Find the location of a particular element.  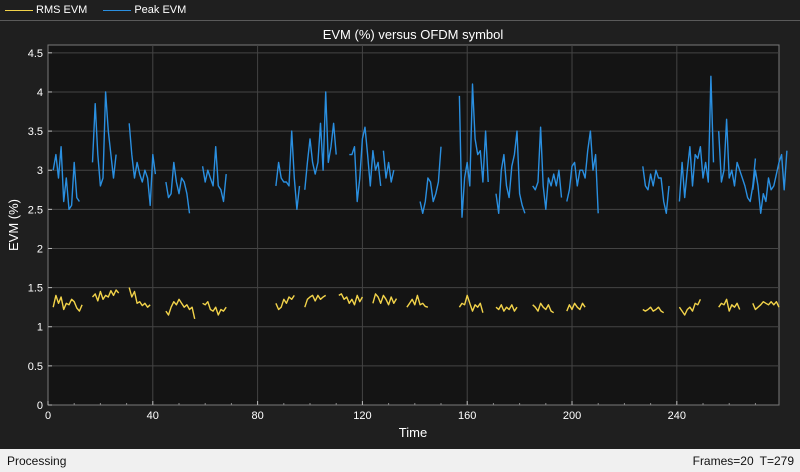

status-text: Processing is located at coordinates (37, 460).